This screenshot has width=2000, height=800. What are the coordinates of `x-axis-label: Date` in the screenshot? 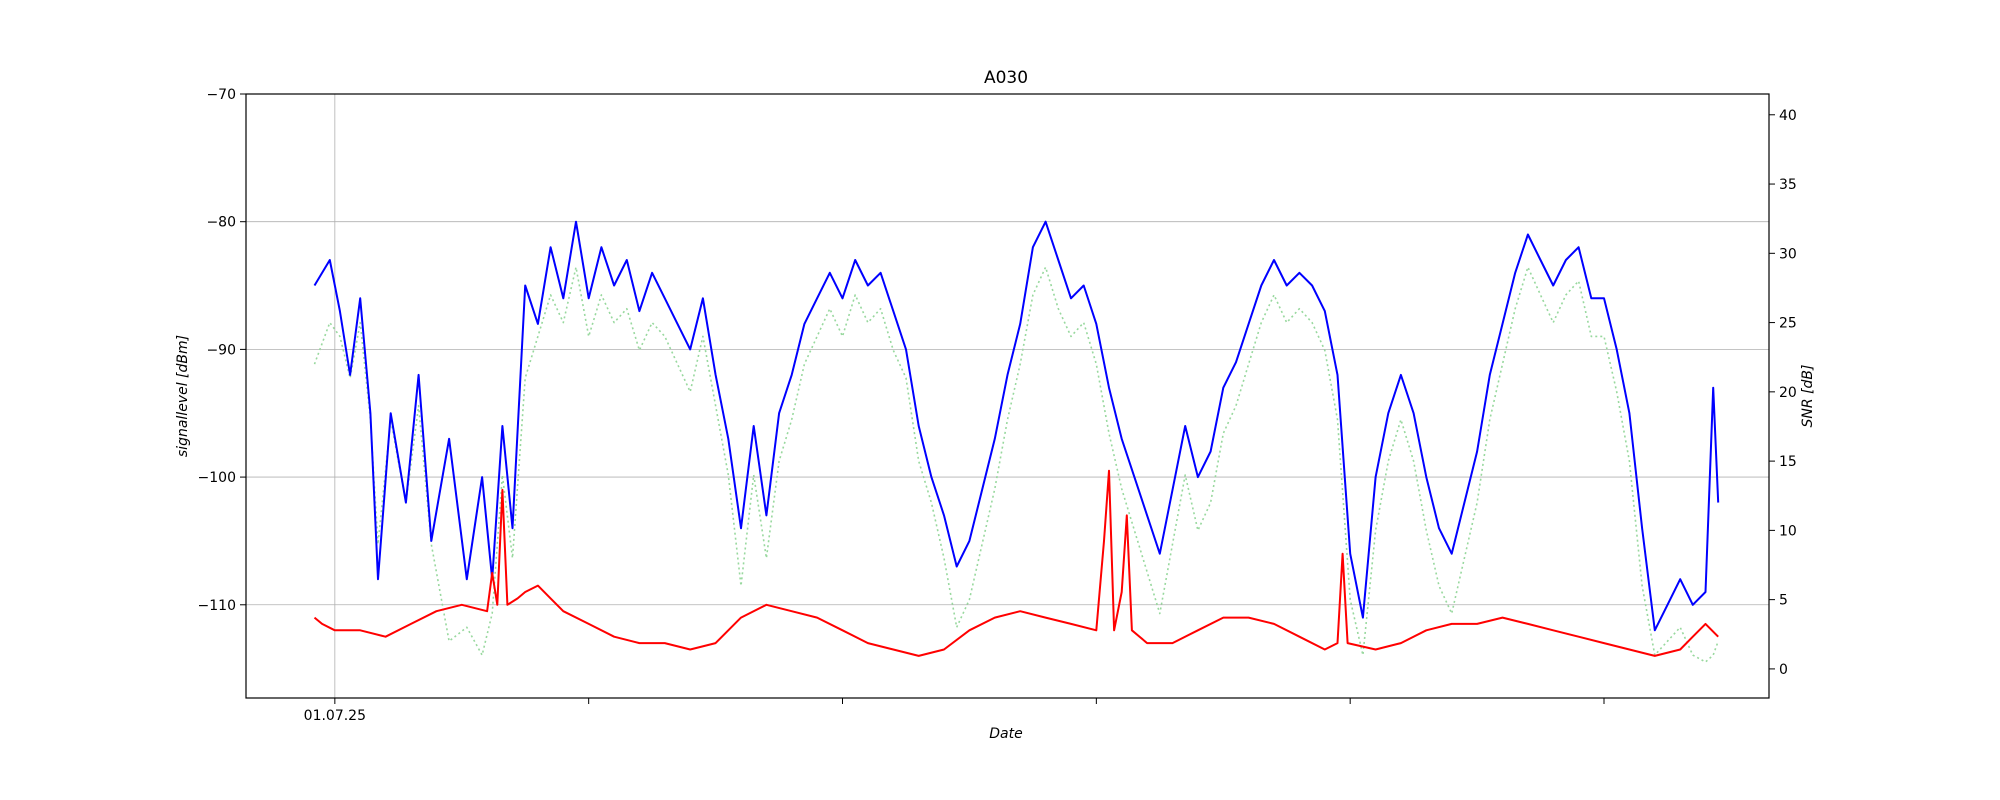 It's located at (1005, 734).